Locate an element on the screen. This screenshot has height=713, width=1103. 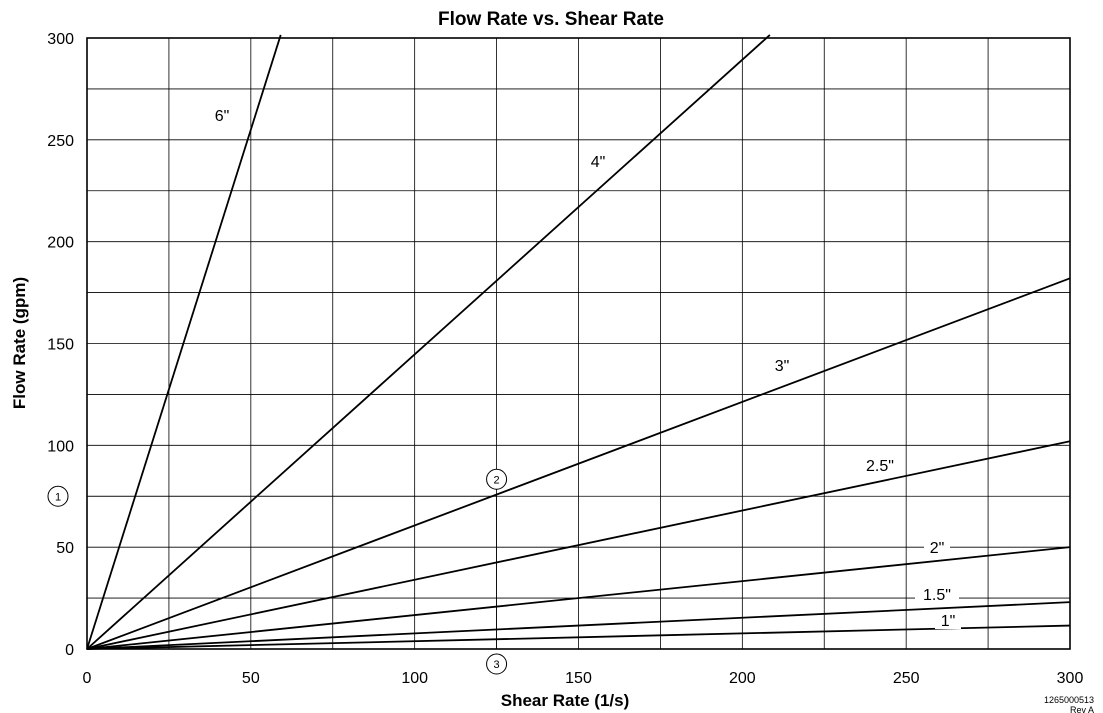
callout-1-circle is located at coordinates (58, 496).